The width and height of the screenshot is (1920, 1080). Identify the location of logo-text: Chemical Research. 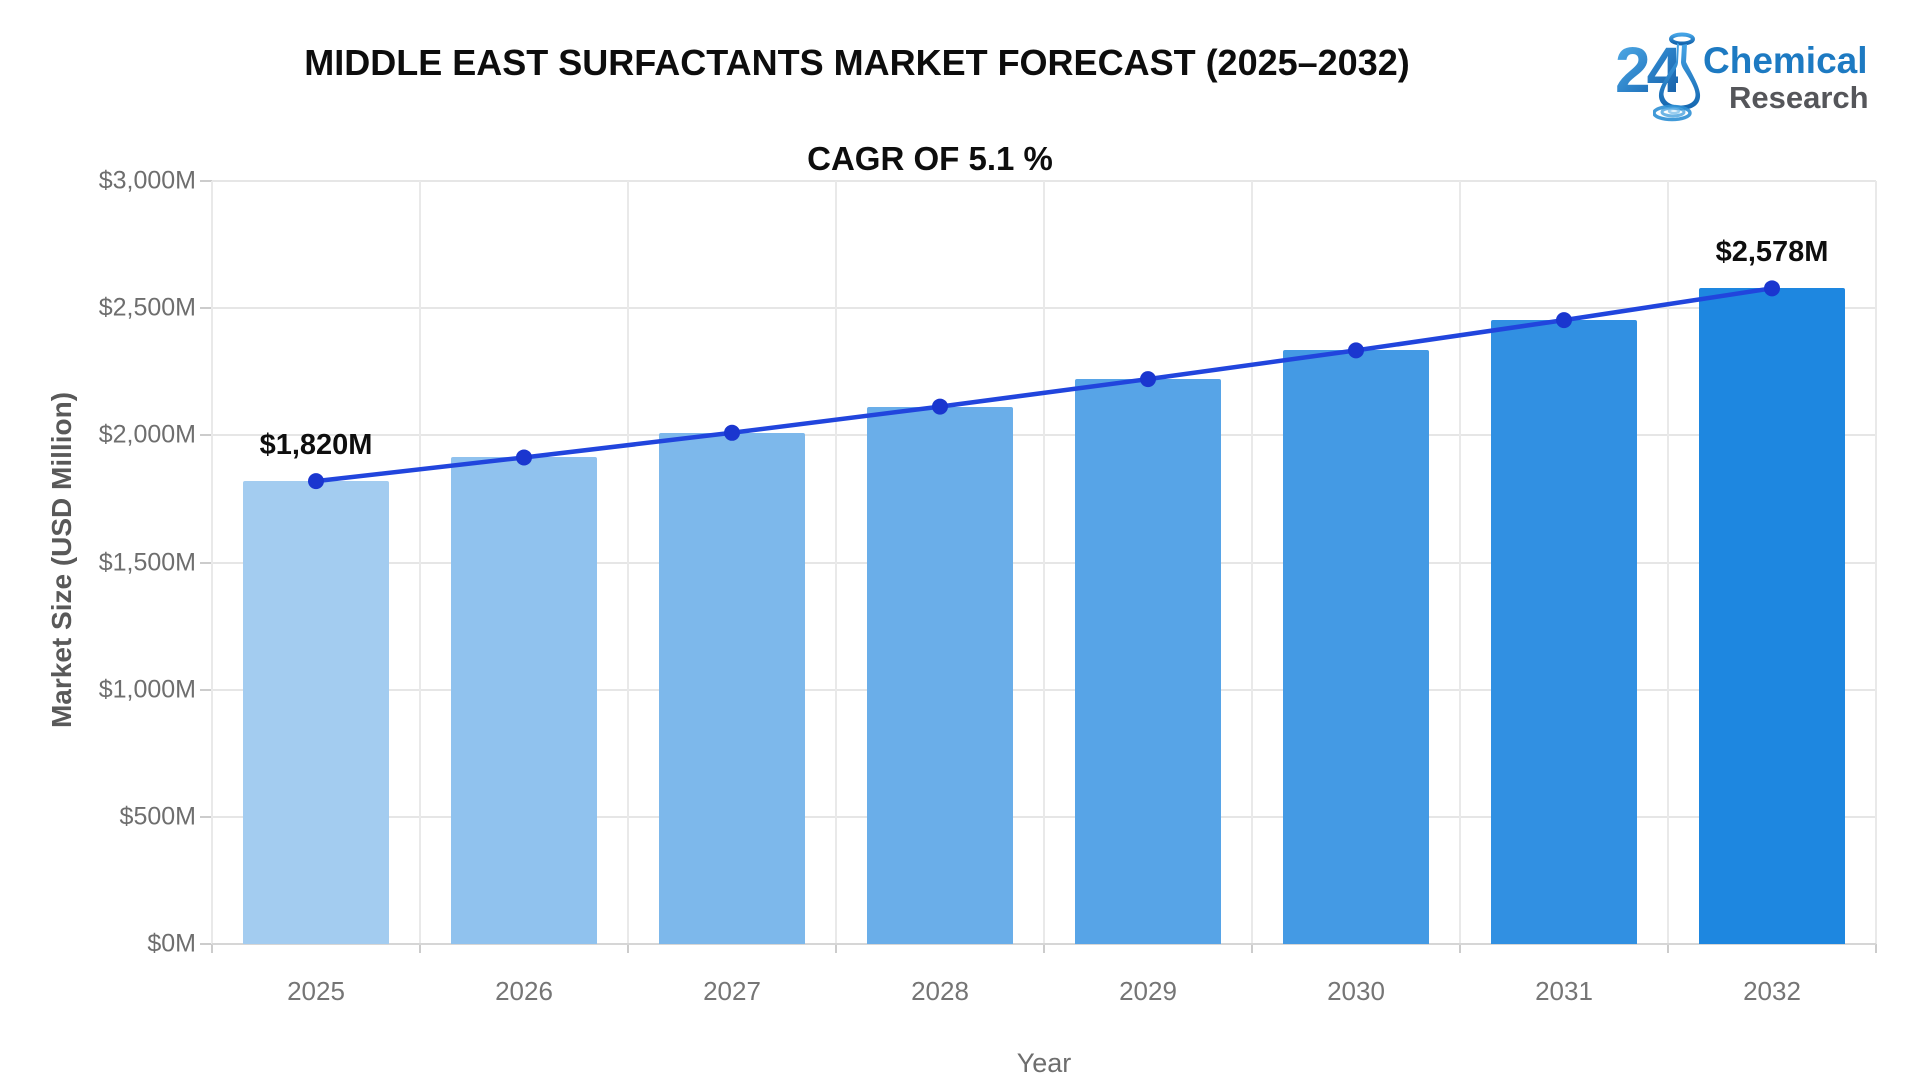
(1786, 77).